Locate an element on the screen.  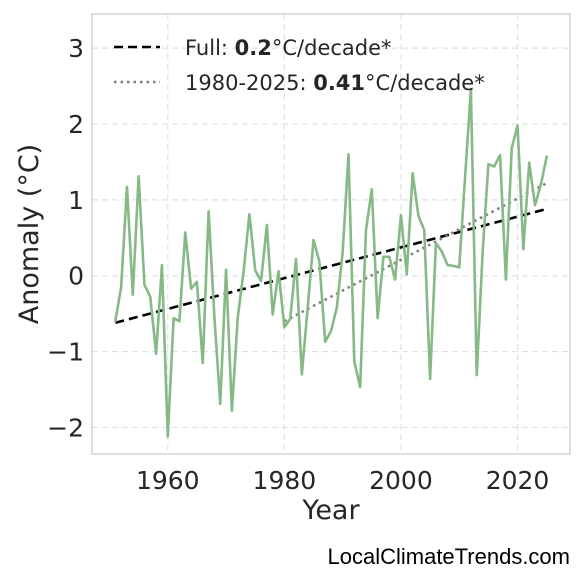
y-tick-label: 1 is located at coordinates (76, 200).